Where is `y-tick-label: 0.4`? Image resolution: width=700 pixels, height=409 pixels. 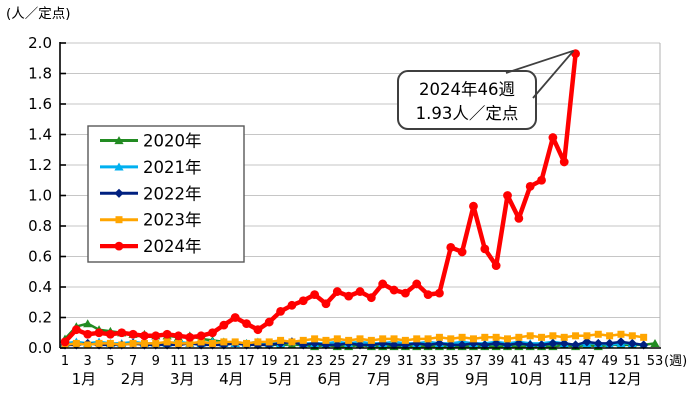 y-tick-label: 0.4 is located at coordinates (40, 287).